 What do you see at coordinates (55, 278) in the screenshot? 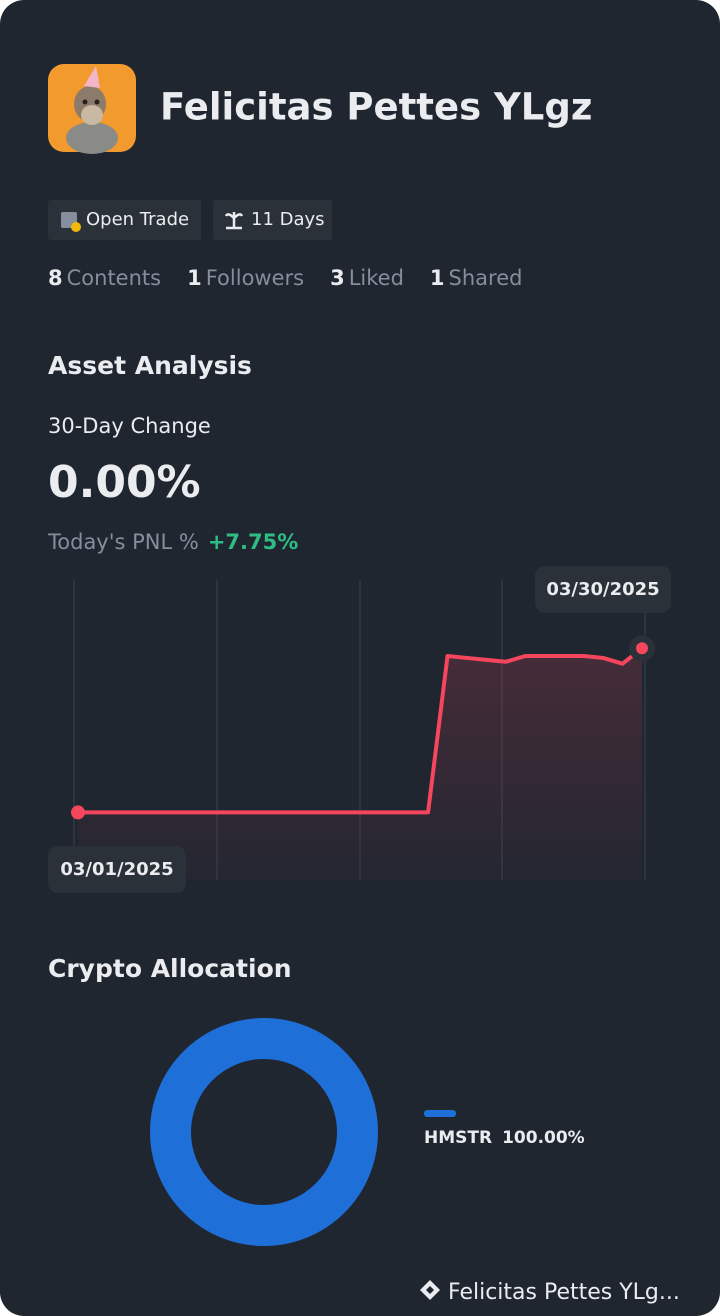
I see `stat-count: 8` at bounding box center [55, 278].